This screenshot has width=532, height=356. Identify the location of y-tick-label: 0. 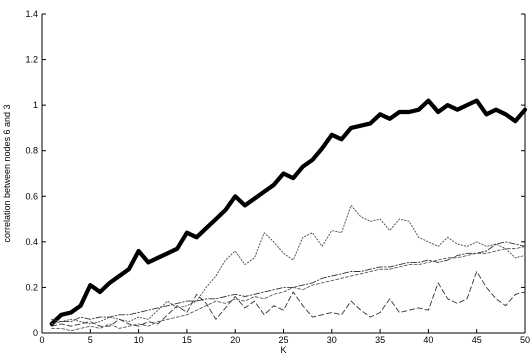
(35, 333).